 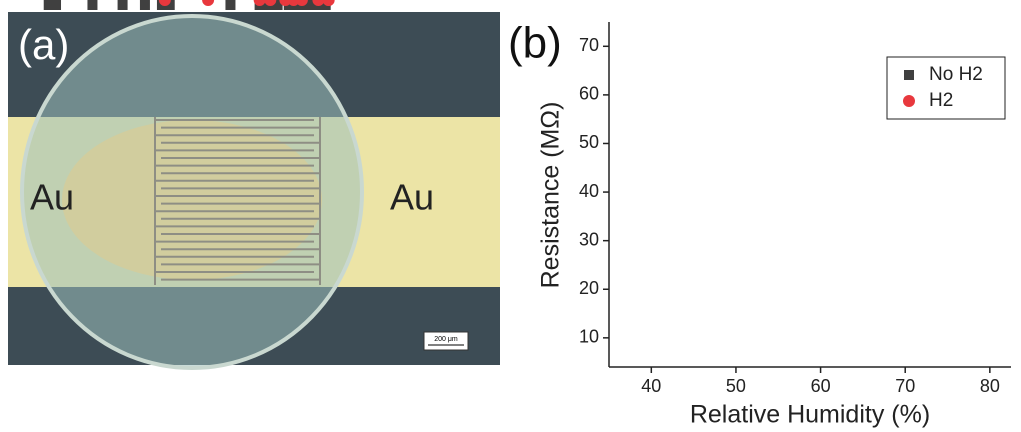 What do you see at coordinates (990, 386) in the screenshot?
I see `x-tick-label: 80` at bounding box center [990, 386].